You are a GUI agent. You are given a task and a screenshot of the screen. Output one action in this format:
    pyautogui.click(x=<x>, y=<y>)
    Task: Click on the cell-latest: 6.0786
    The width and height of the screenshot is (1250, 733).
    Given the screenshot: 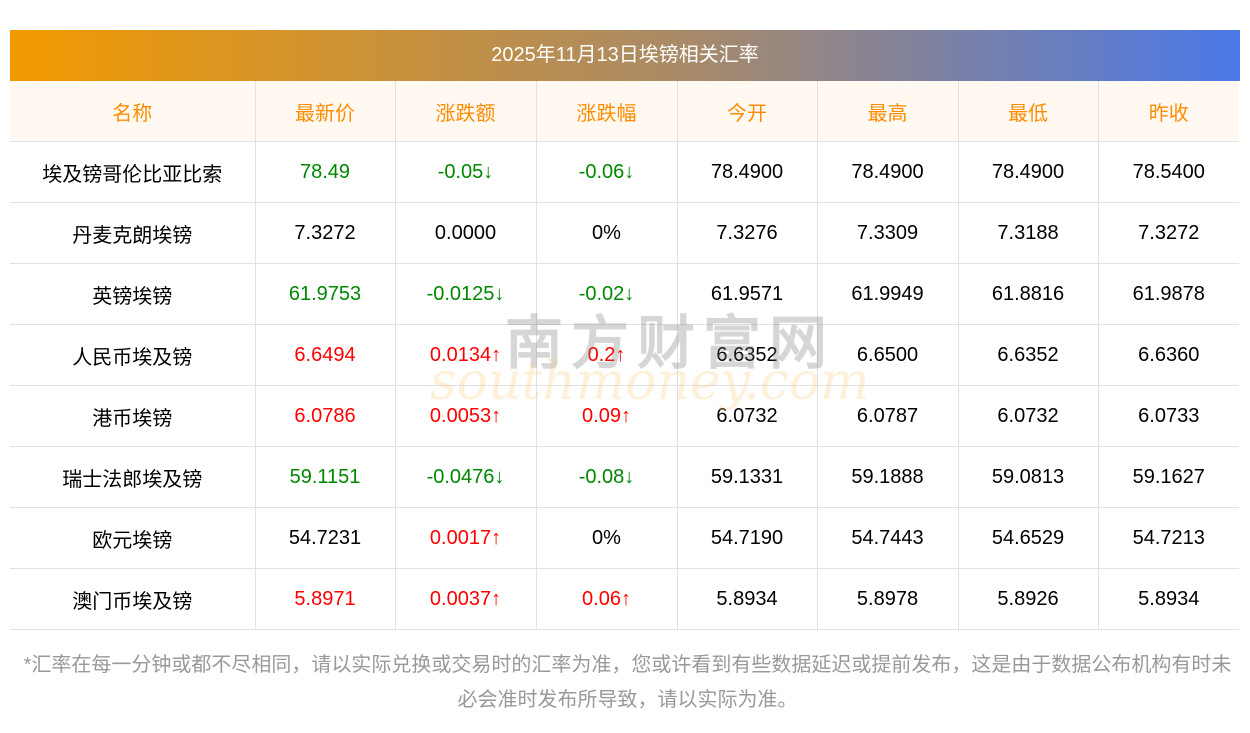 What is the action you would take?
    pyautogui.click(x=325, y=416)
    